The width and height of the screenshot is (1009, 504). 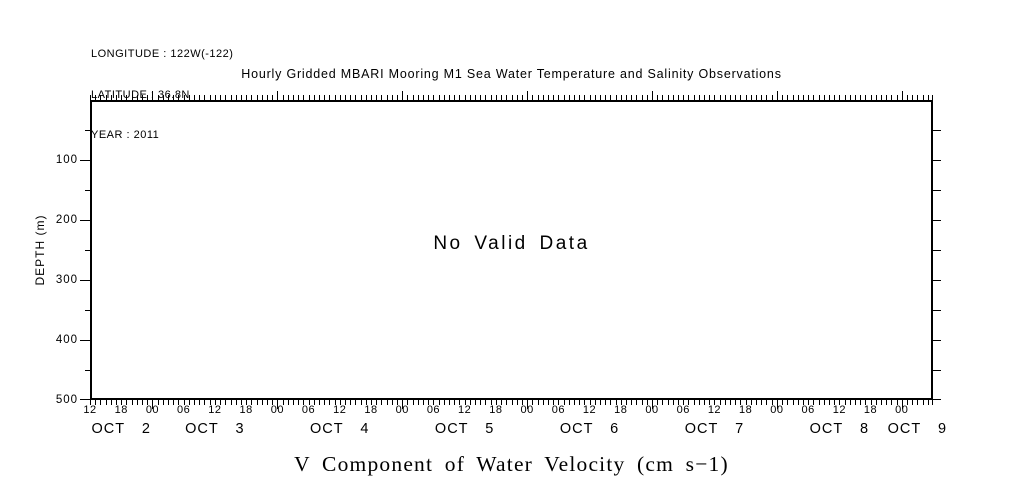 I want to click on x-date-label: OCT 6, so click(x=589, y=429).